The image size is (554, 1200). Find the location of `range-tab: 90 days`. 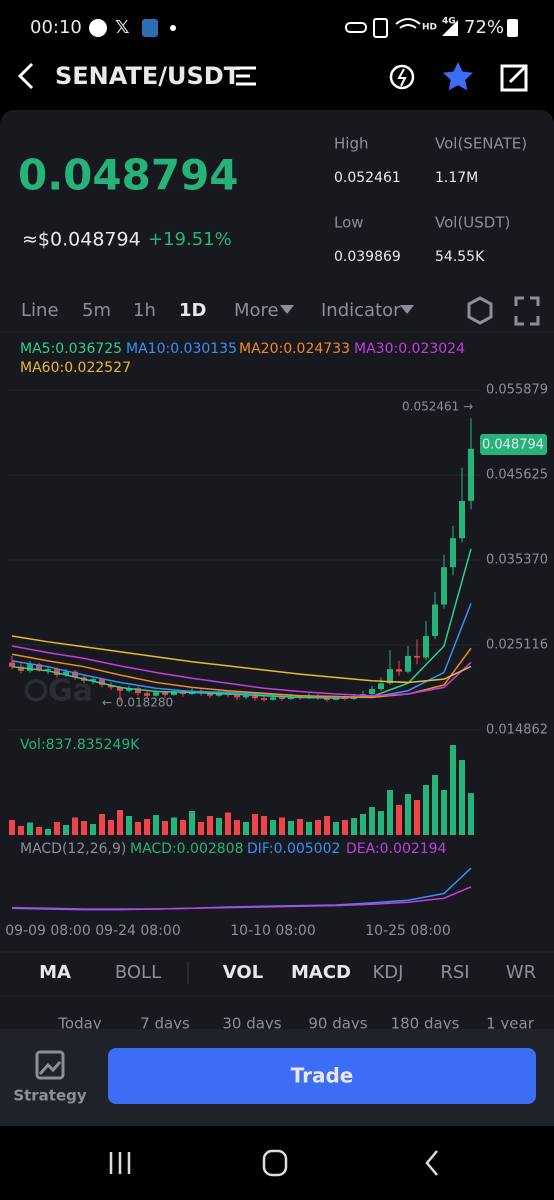

range-tab: 90 days is located at coordinates (337, 1024).